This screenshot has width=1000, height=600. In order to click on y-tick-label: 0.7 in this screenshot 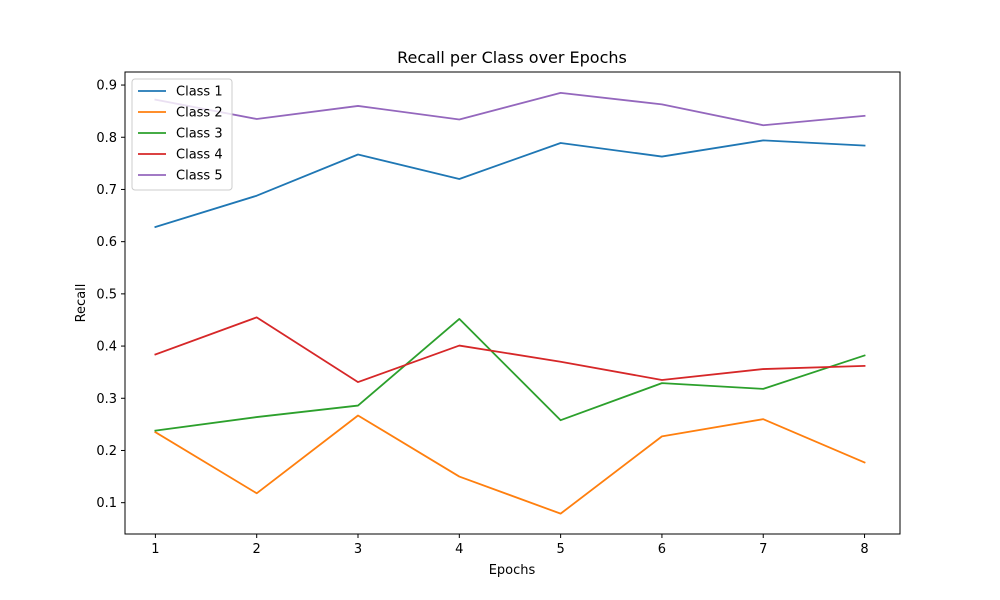, I will do `click(106, 190)`.